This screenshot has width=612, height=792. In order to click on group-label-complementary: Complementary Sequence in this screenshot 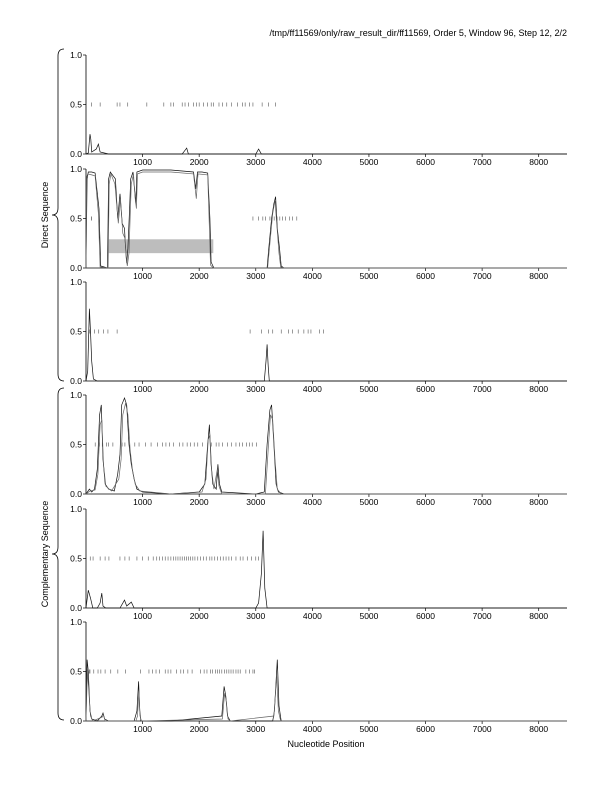, I will do `click(45, 554)`.